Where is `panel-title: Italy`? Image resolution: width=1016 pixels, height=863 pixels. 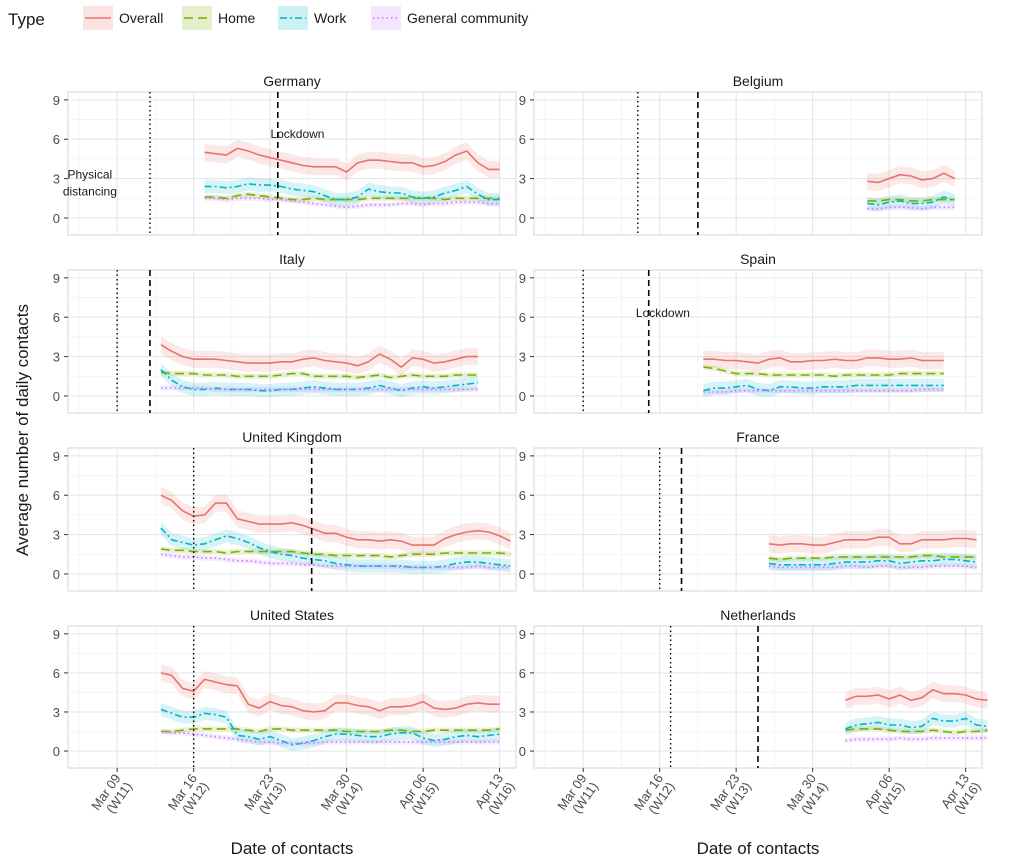
panel-title: Italy is located at coordinates (292, 259).